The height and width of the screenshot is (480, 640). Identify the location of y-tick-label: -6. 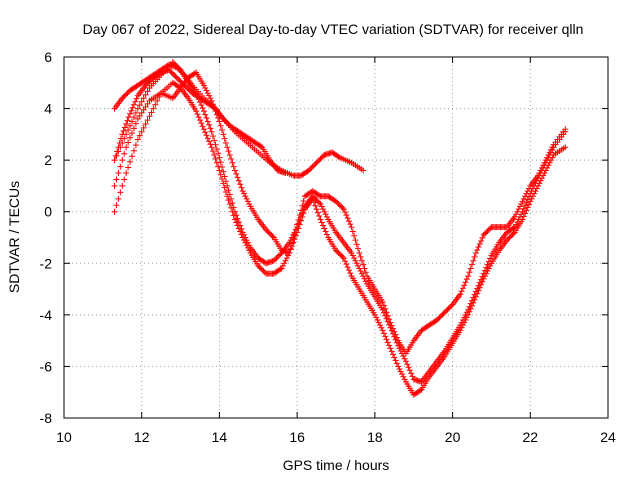
(46, 366).